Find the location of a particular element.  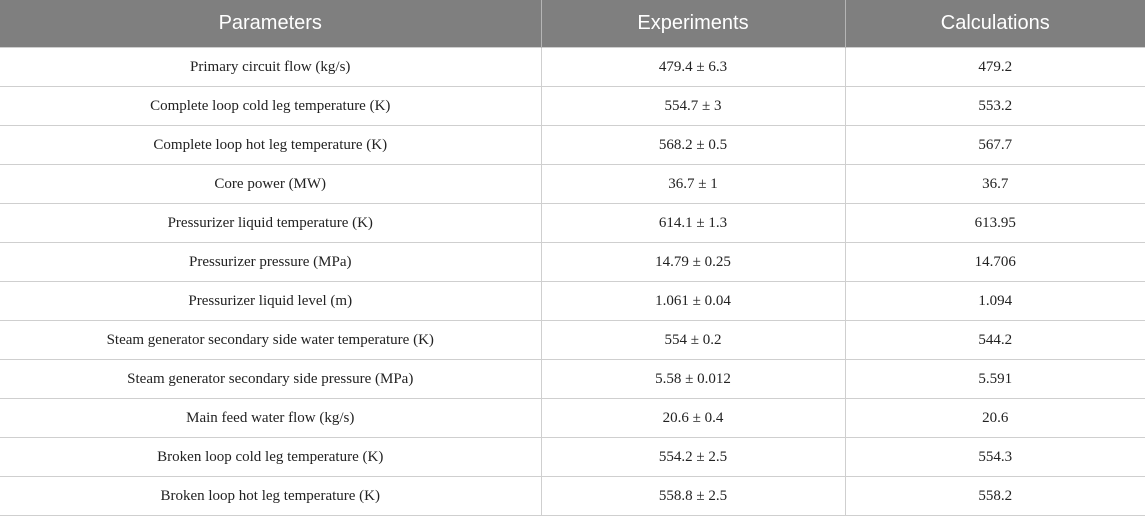

calculation-cell: 613.95 is located at coordinates (994, 223).